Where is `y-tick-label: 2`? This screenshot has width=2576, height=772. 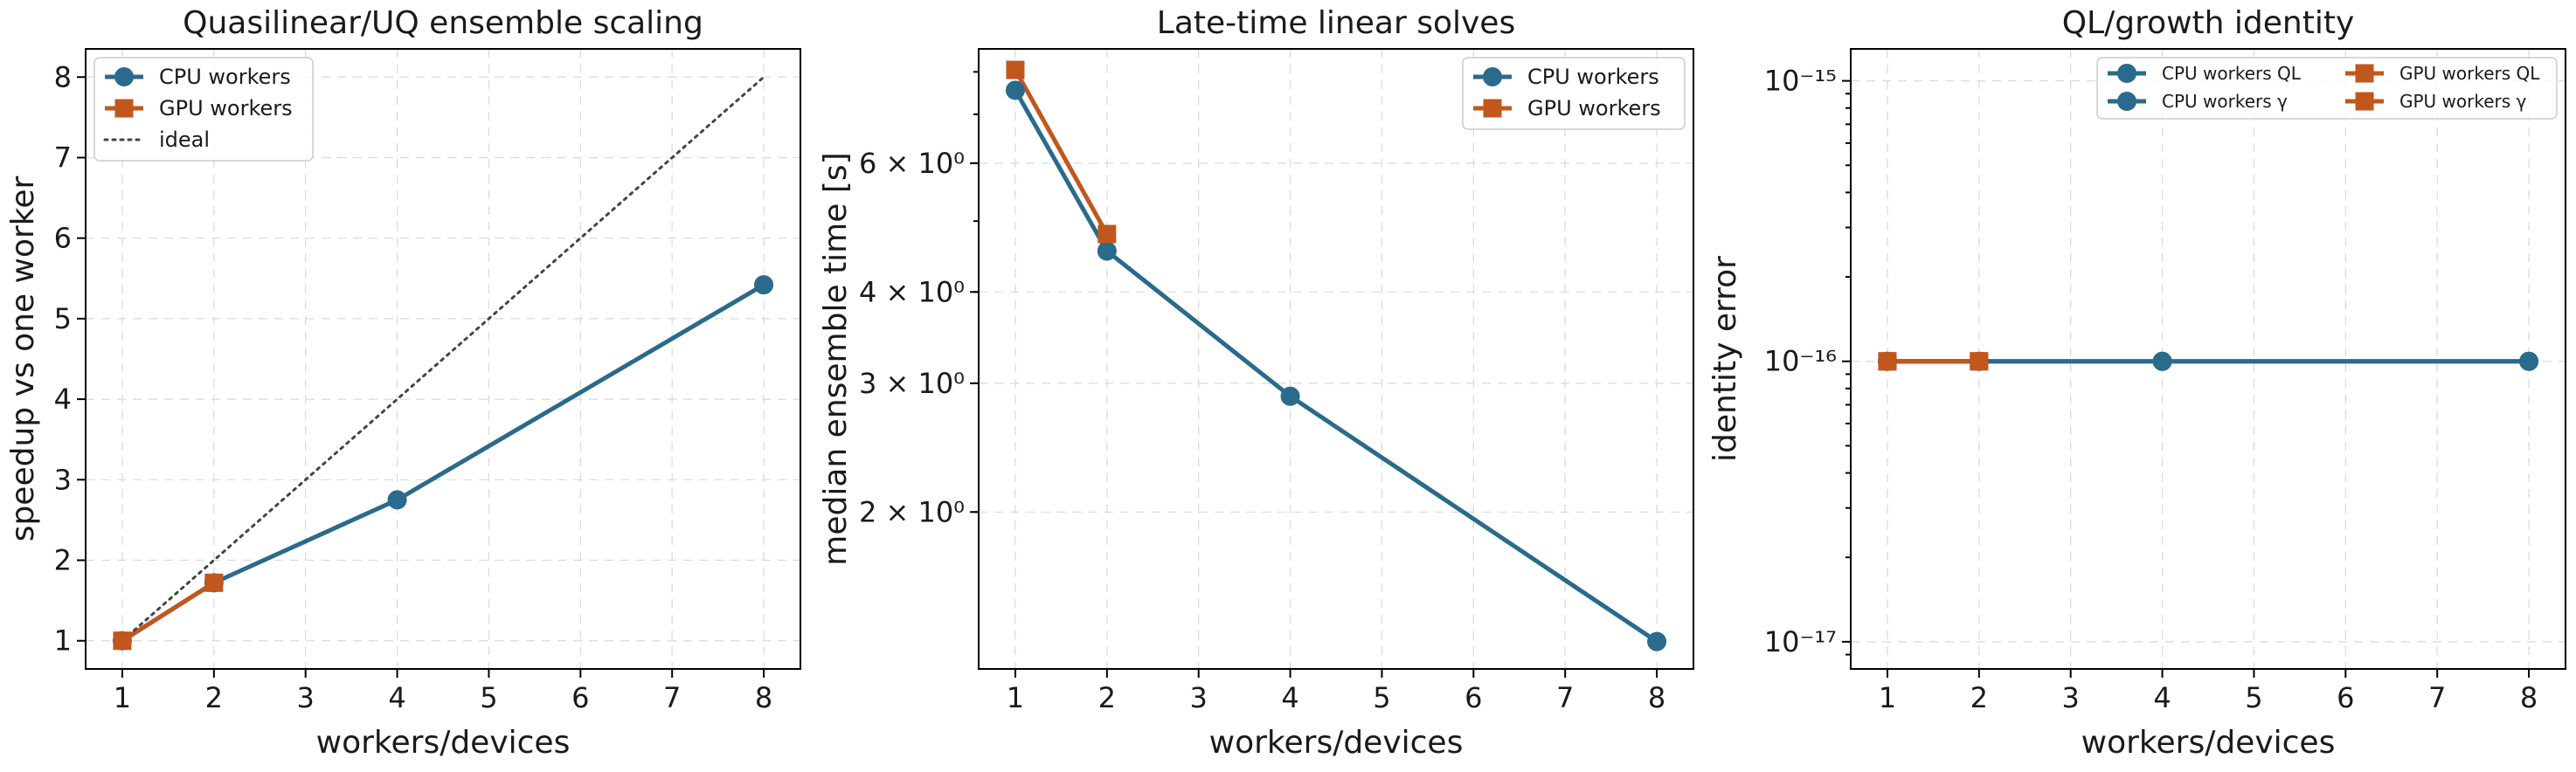 y-tick-label: 2 is located at coordinates (63, 560).